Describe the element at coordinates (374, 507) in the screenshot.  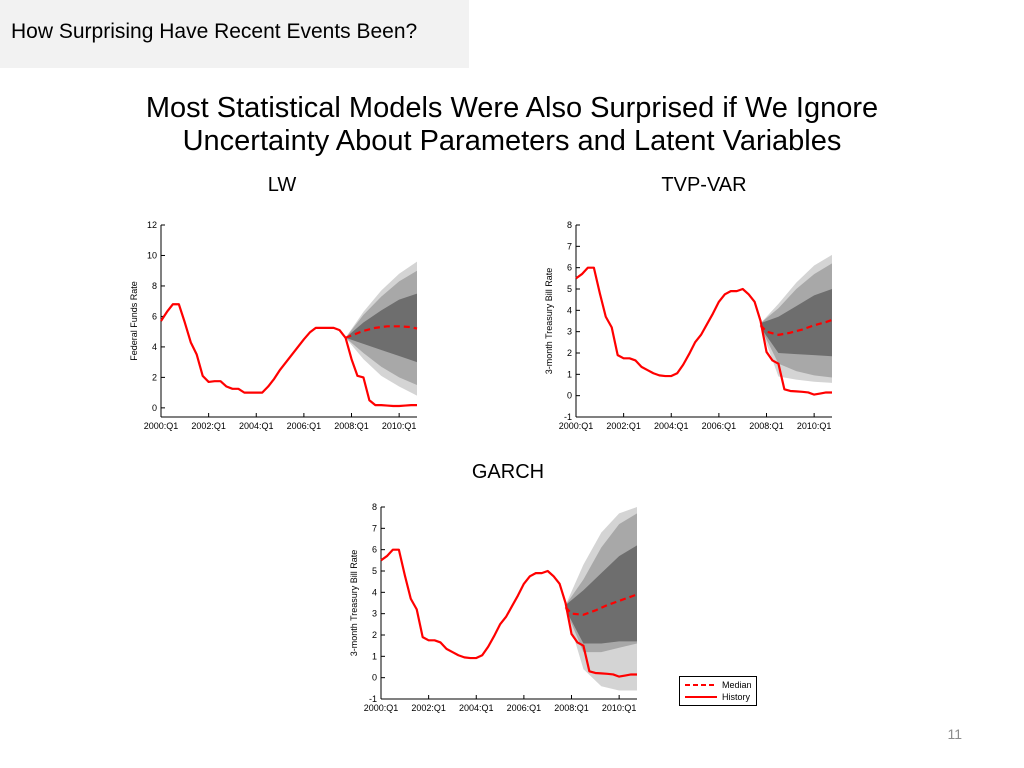
I see `garch-y-tick-label: 8` at that location.